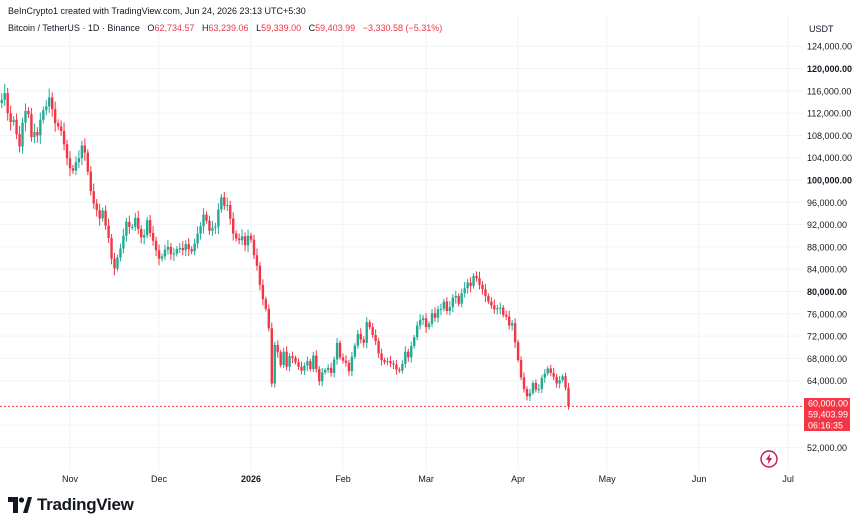  Describe the element at coordinates (769, 461) in the screenshot. I see `lightning-icon` at that location.